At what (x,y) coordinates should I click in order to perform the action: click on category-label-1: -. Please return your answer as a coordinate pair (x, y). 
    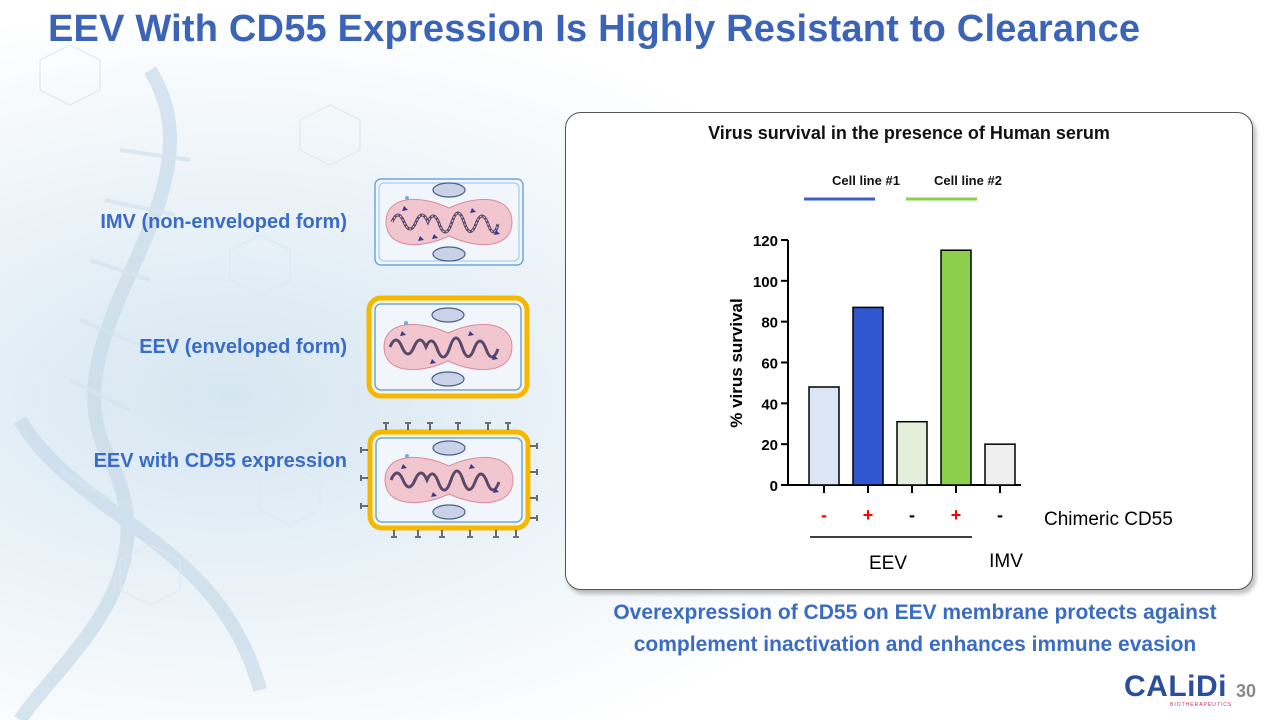
    Looking at the image, I should click on (824, 515).